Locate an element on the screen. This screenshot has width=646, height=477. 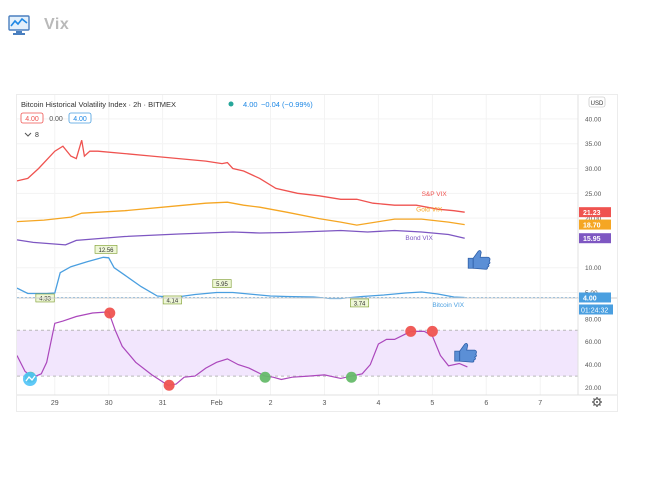
series-name-label-0: S&P VIX is located at coordinates (435, 194).